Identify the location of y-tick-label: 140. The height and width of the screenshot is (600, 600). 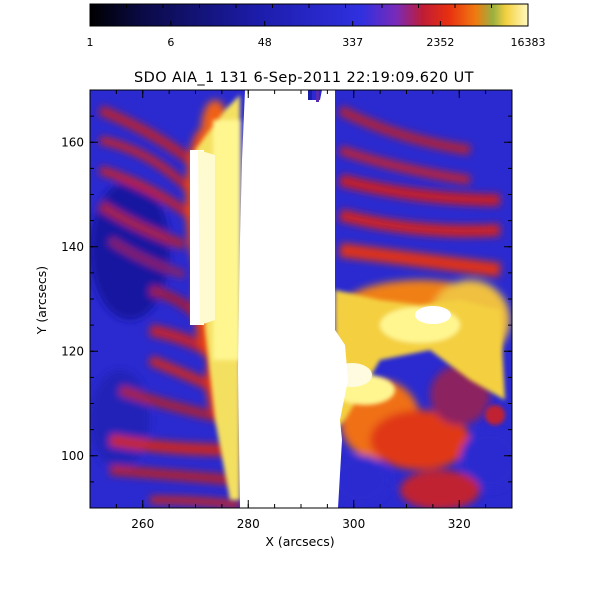
(72, 247).